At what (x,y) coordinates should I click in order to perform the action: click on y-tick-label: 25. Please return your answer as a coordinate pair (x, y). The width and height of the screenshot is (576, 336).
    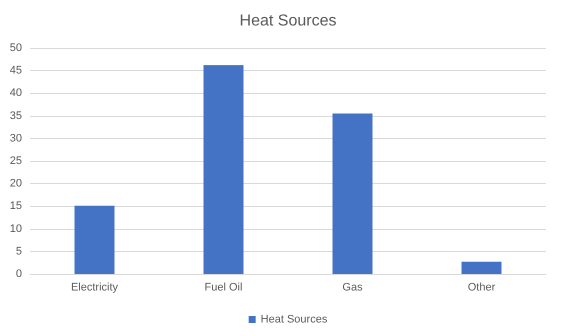
    Looking at the image, I should click on (16, 161).